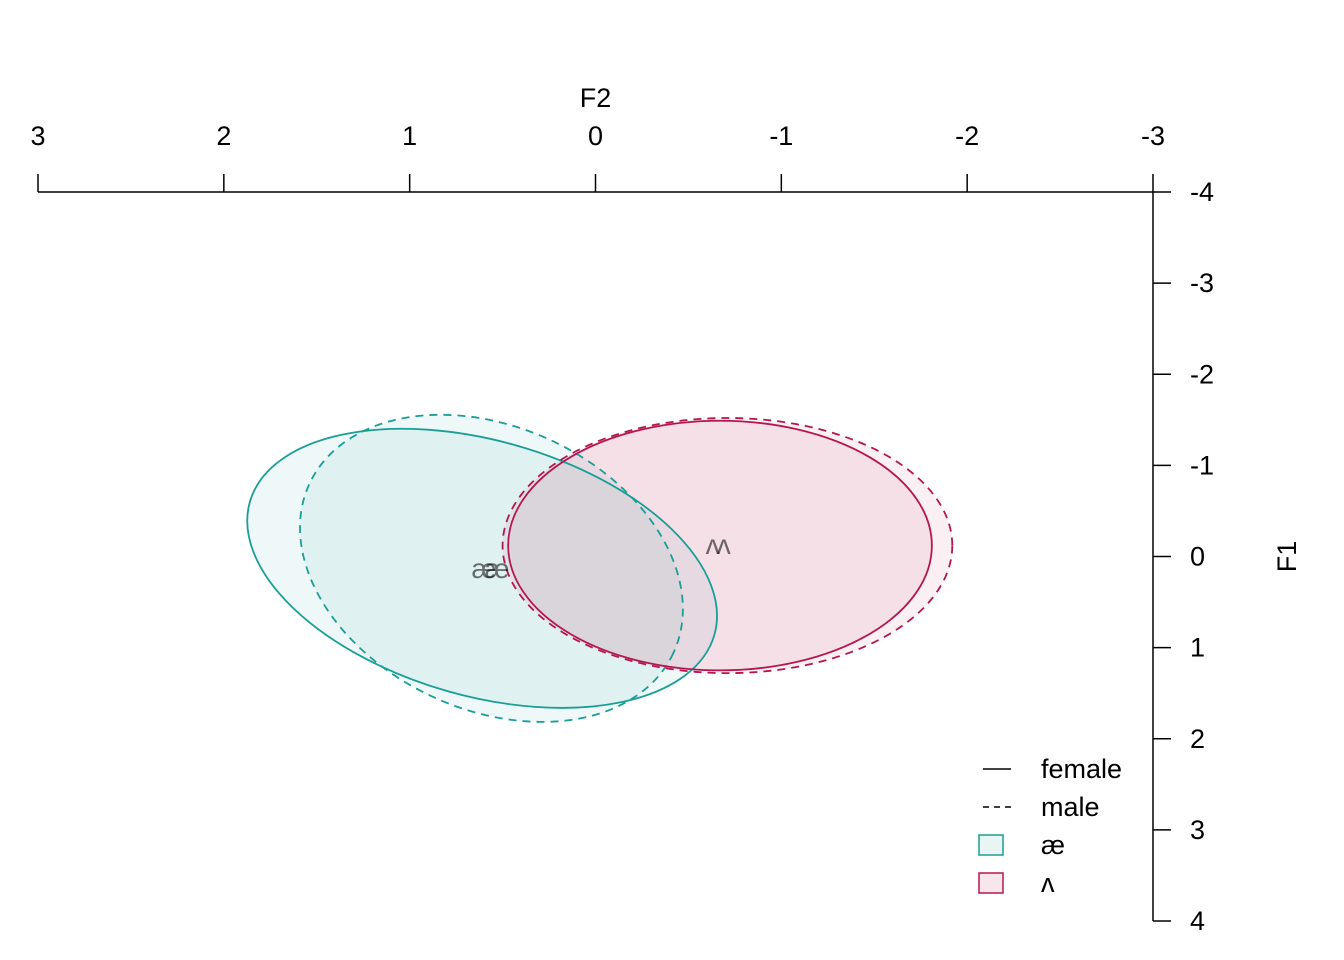 The height and width of the screenshot is (960, 1344). Describe the element at coordinates (409, 136) in the screenshot. I see `x-tick-label: 1` at that location.